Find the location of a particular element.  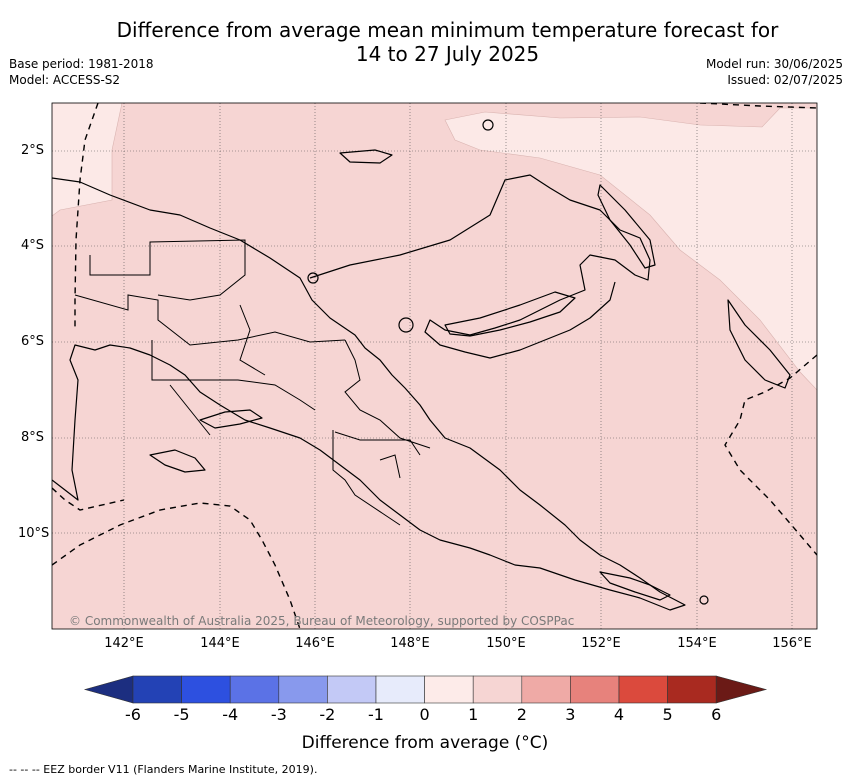

colorbar-tick-label: -5 is located at coordinates (181, 714).